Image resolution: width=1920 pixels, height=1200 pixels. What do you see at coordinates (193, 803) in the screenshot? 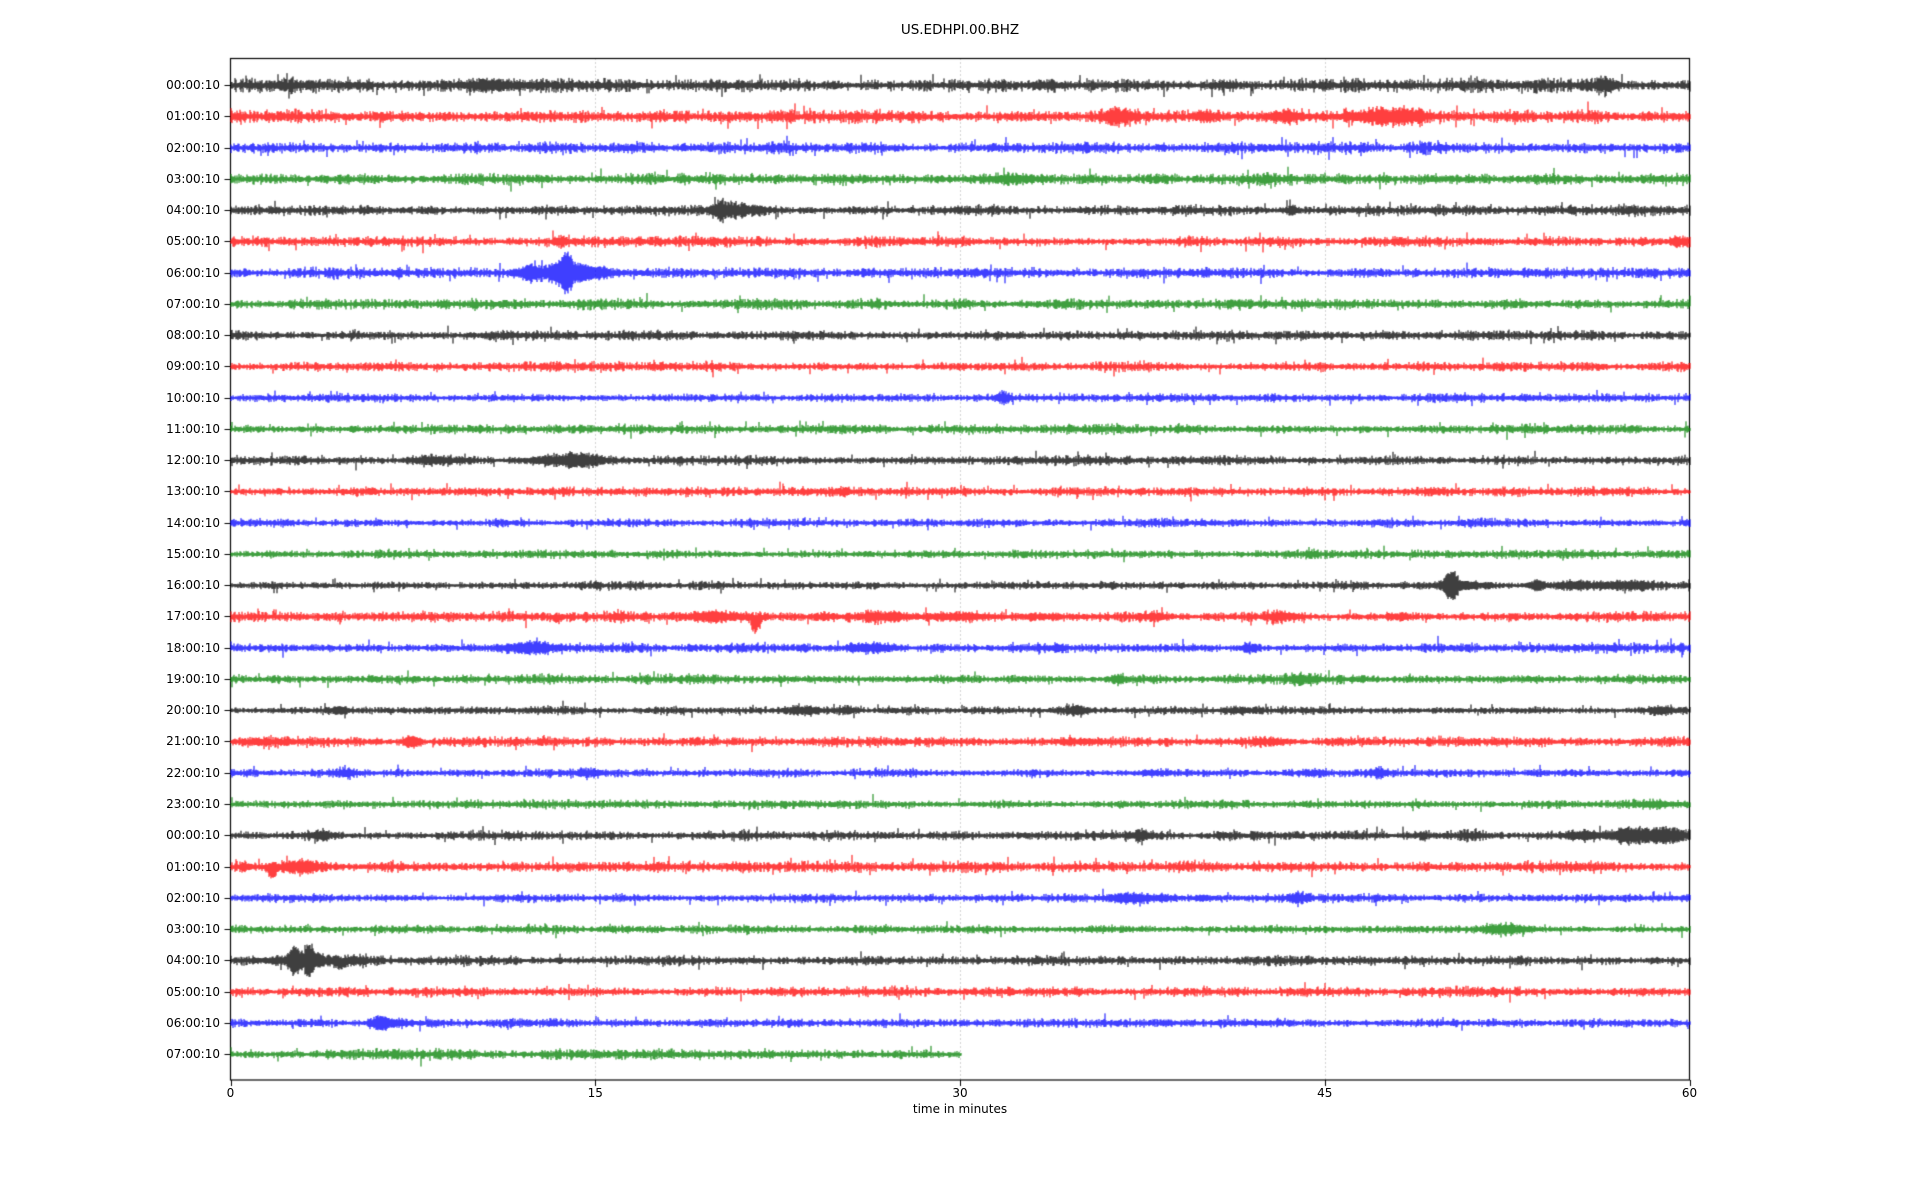
I see `row-time-label: 23:00:10` at bounding box center [193, 803].